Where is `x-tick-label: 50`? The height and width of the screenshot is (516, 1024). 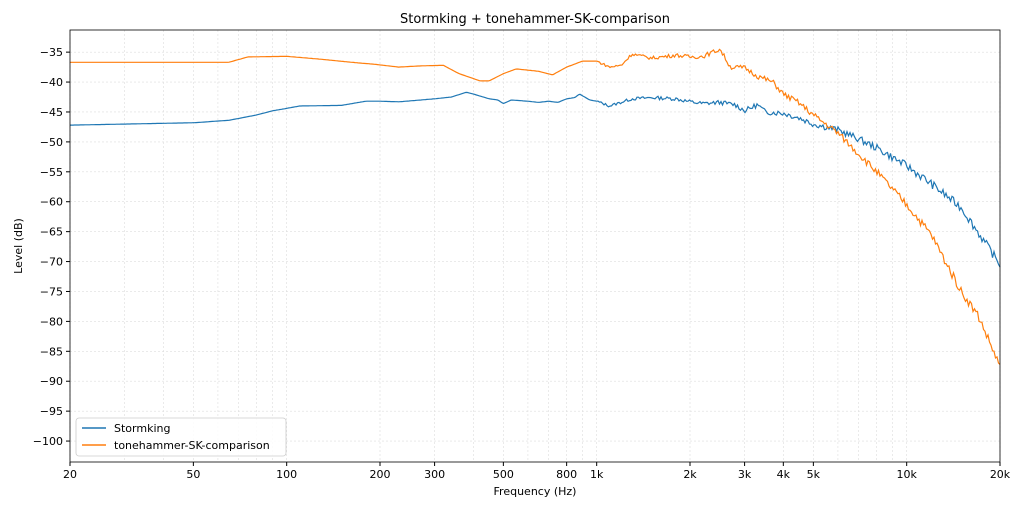
x-tick-label: 50 is located at coordinates (193, 474).